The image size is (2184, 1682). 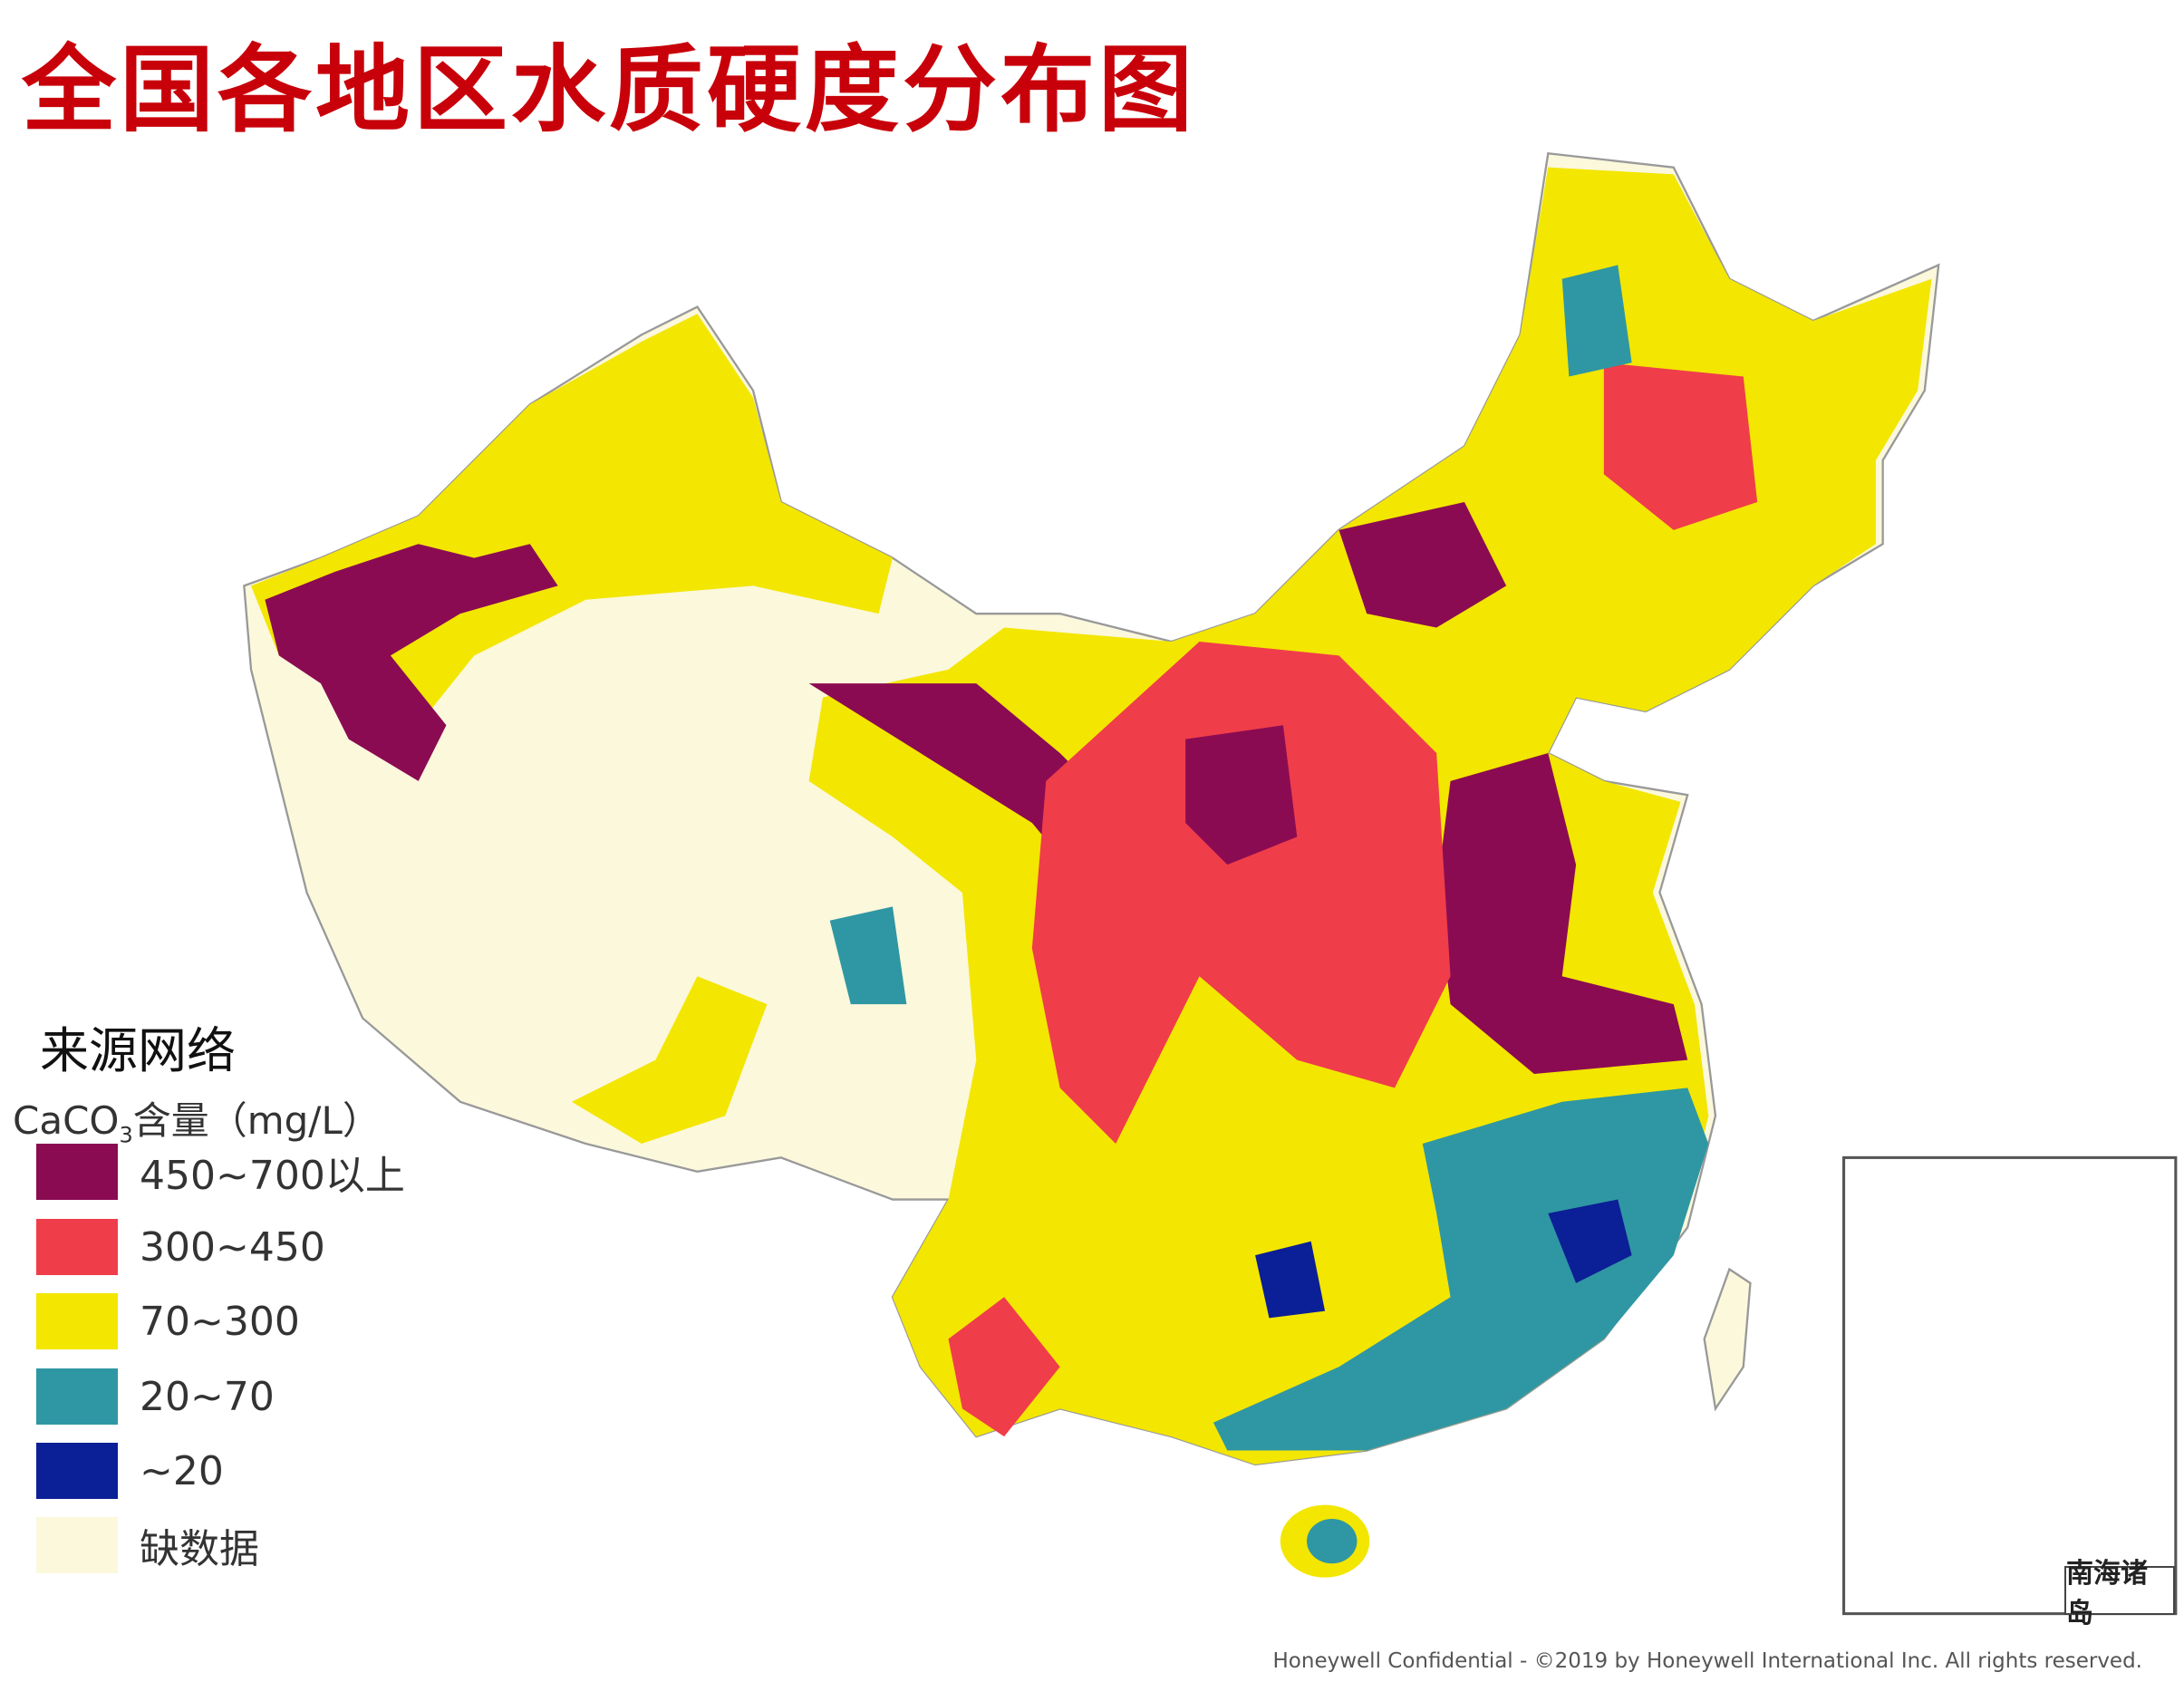 I want to click on region-yellow-tibet, so click(x=669, y=1060).